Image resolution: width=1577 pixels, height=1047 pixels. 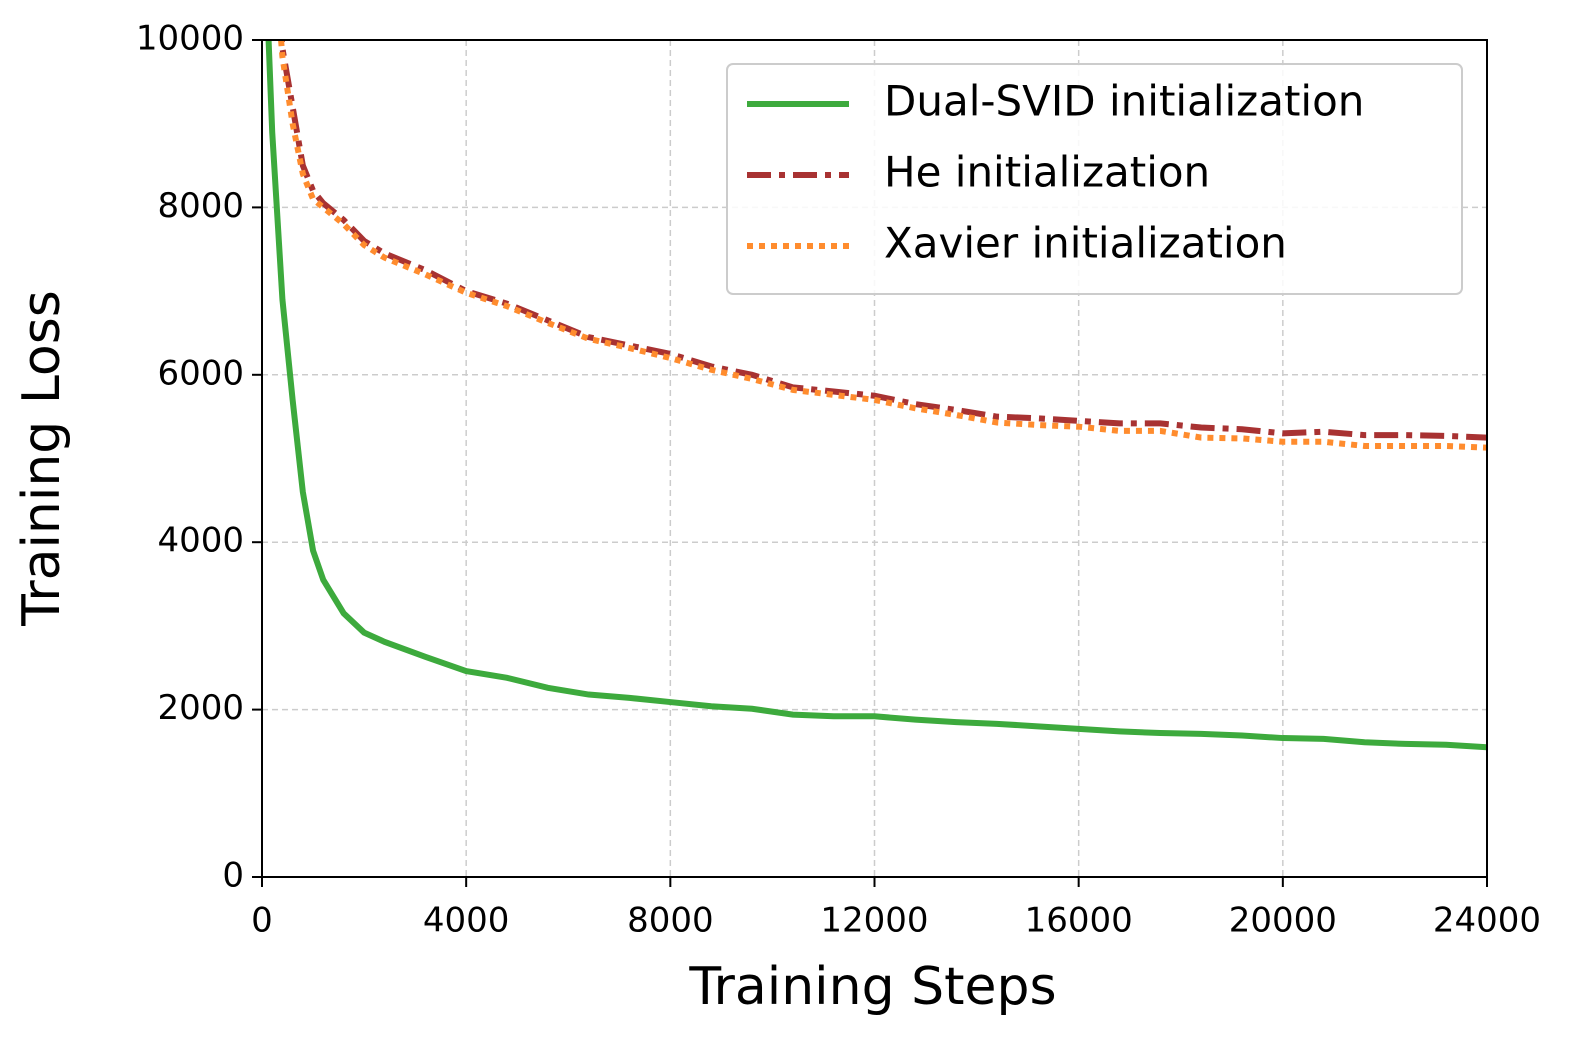 I want to click on x-tick-label: 4000, so click(x=466, y=921).